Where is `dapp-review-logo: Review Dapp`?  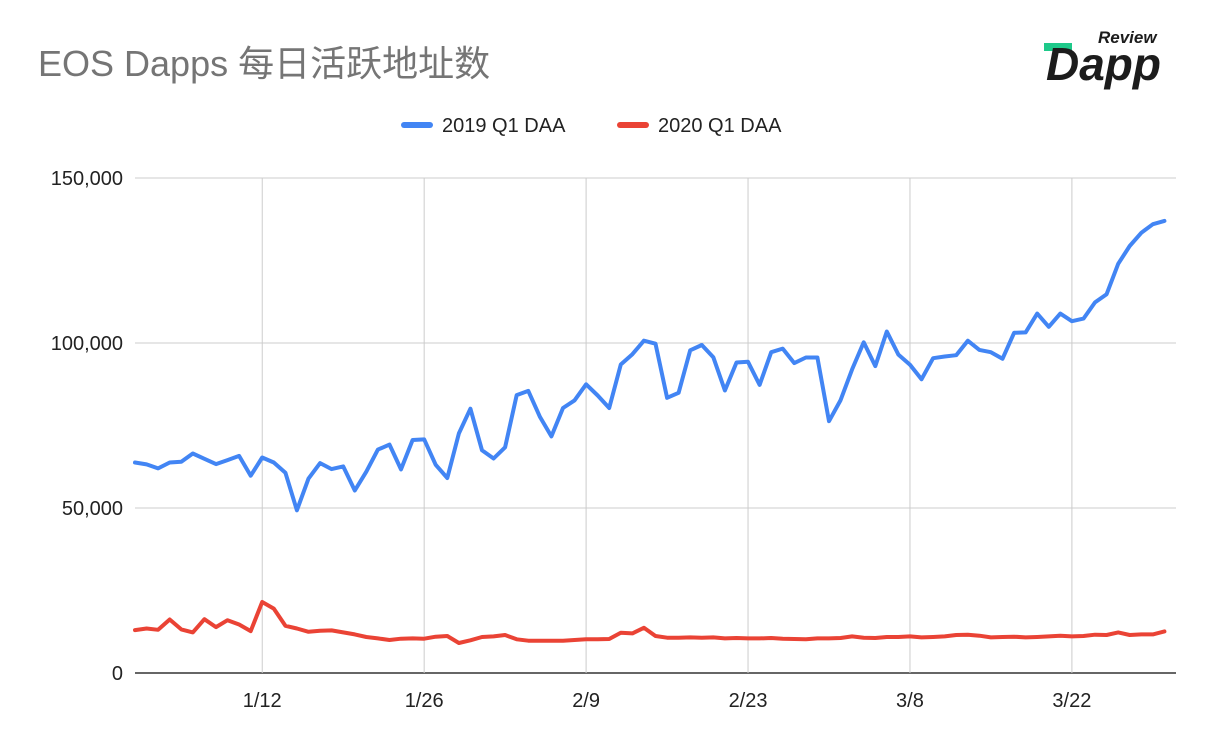
dapp-review-logo: Review Dapp is located at coordinates (1102, 59).